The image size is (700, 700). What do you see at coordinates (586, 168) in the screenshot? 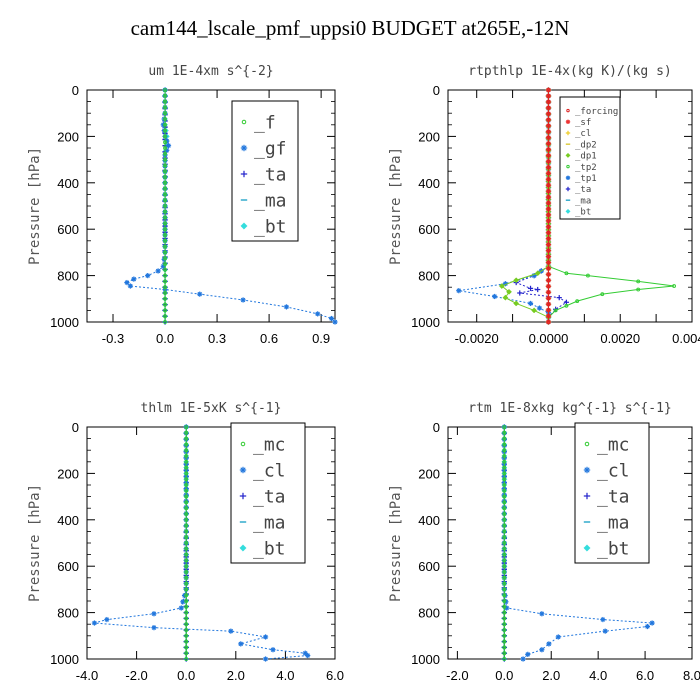
I see `legend-label: _tp2` at bounding box center [586, 168].